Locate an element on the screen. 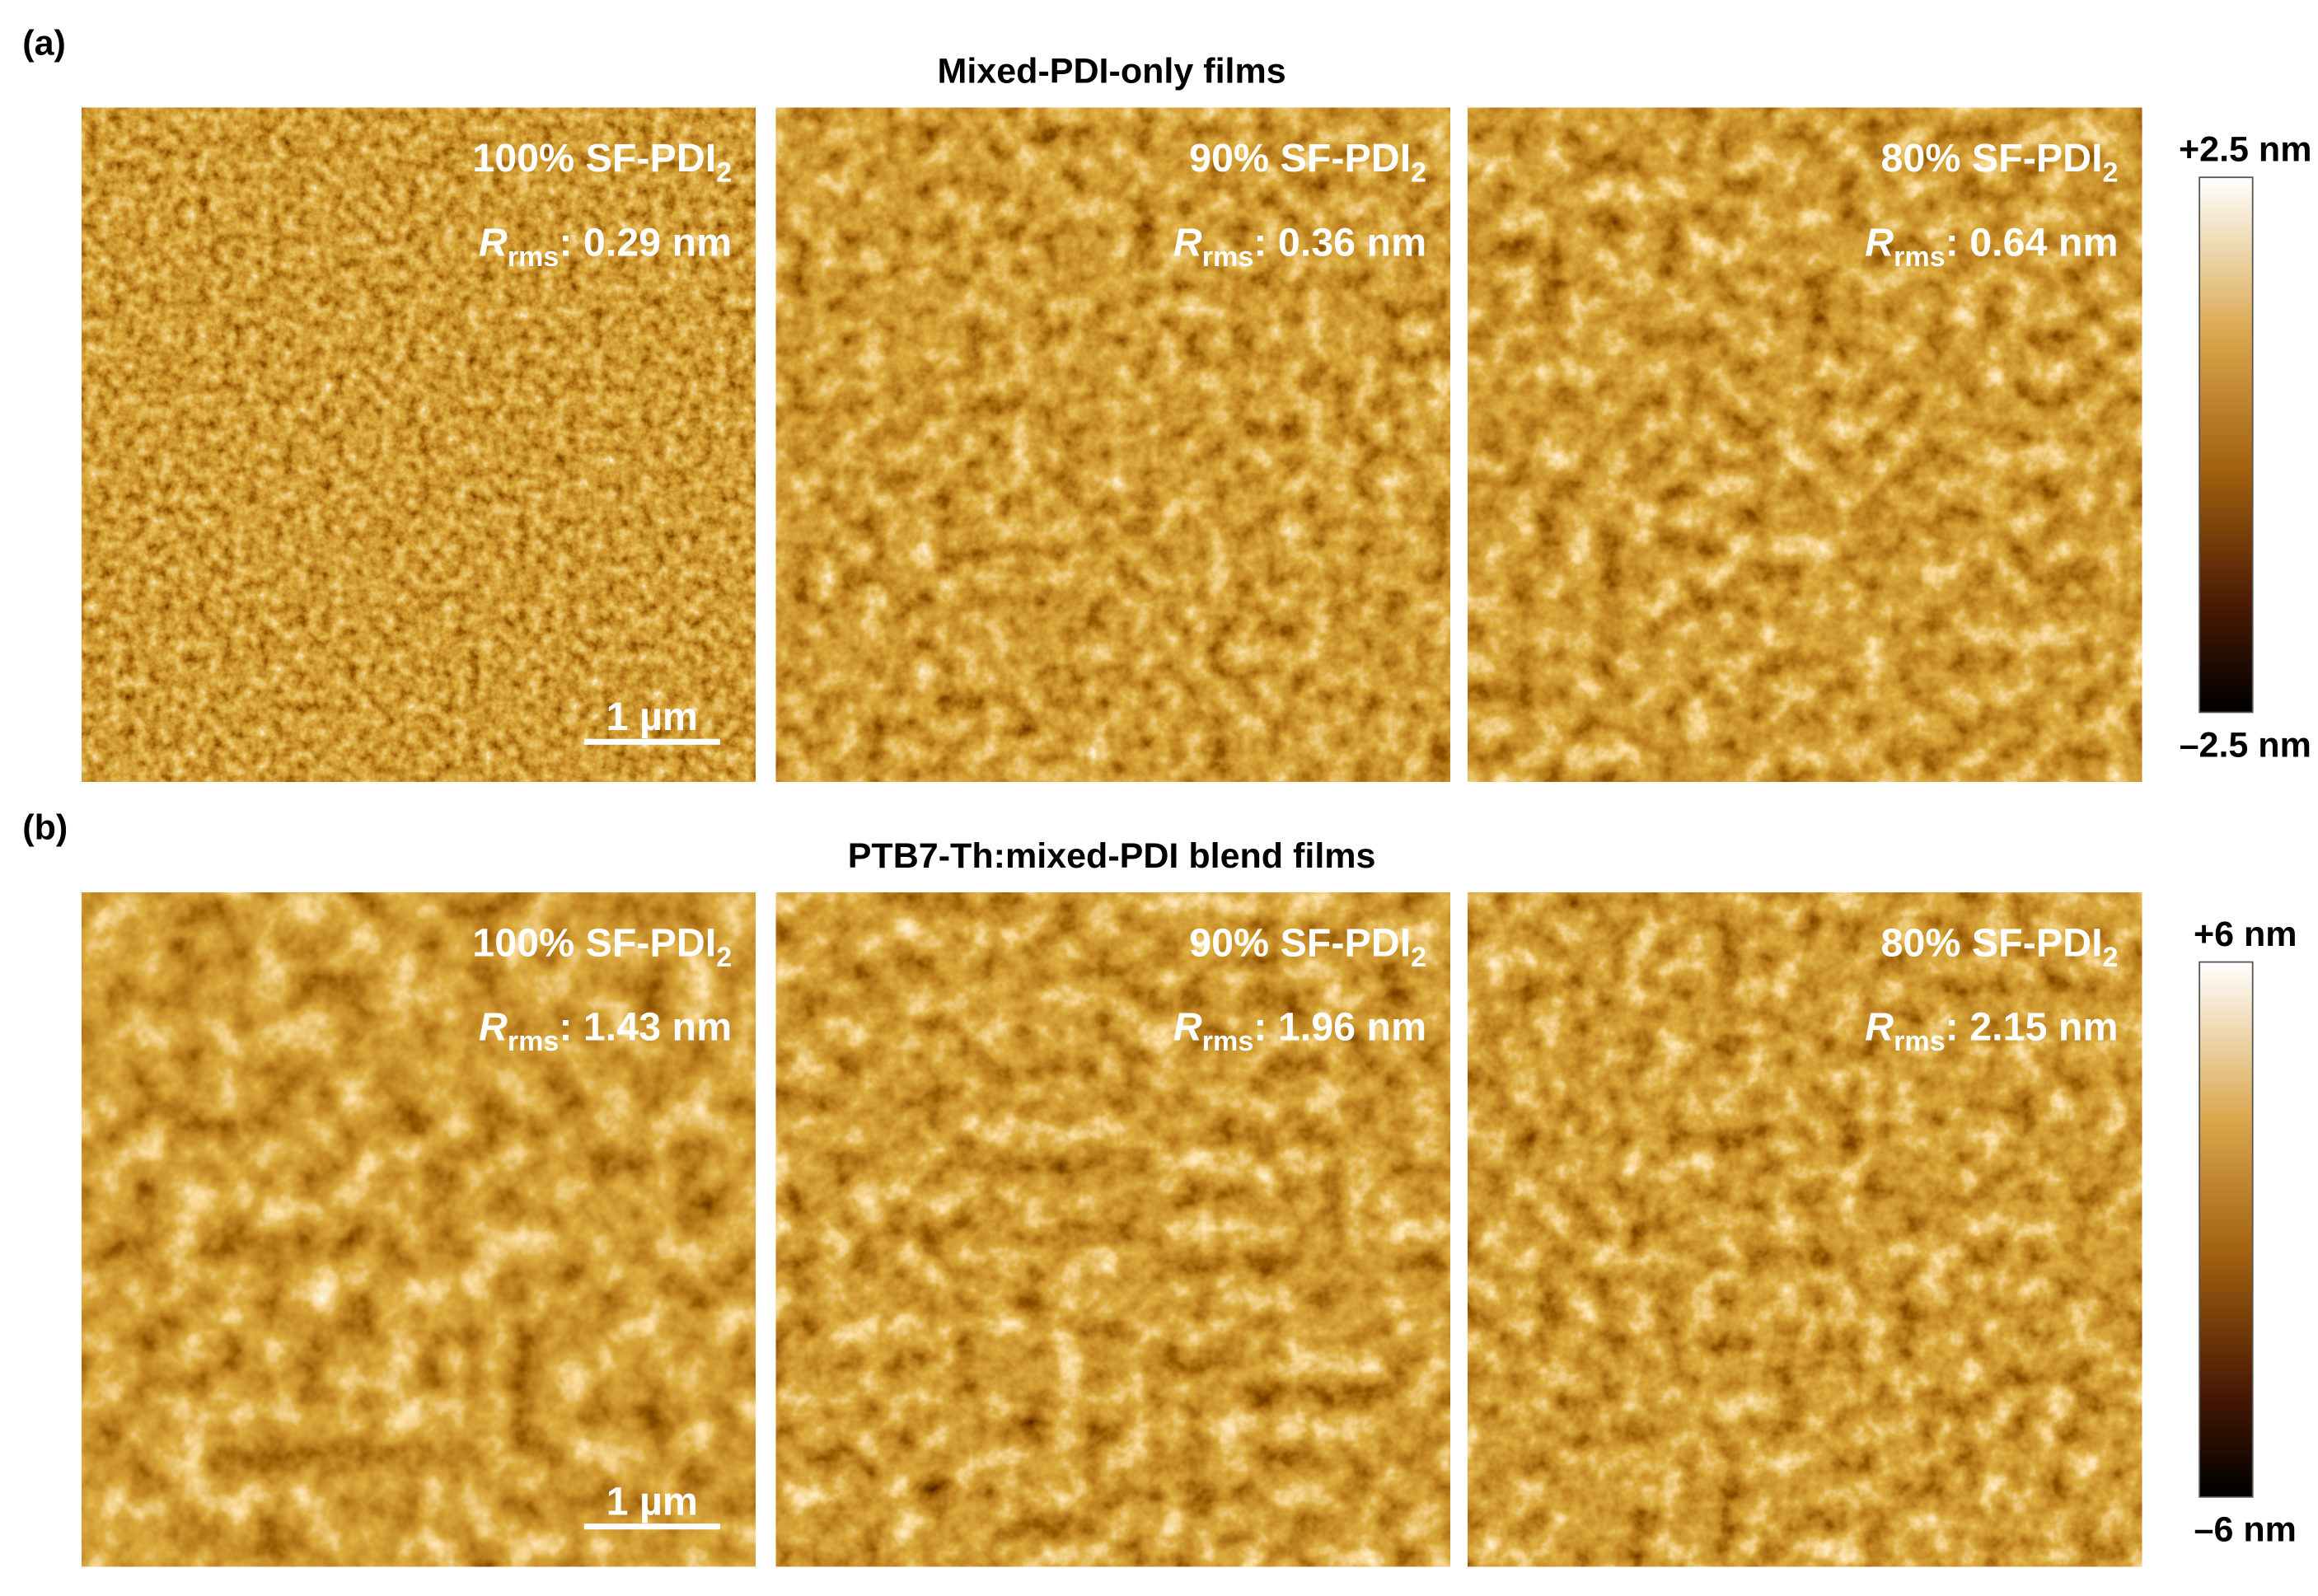 This screenshot has width=2318, height=1596. colorbar-max: +2.5 nm is located at coordinates (2245, 149).